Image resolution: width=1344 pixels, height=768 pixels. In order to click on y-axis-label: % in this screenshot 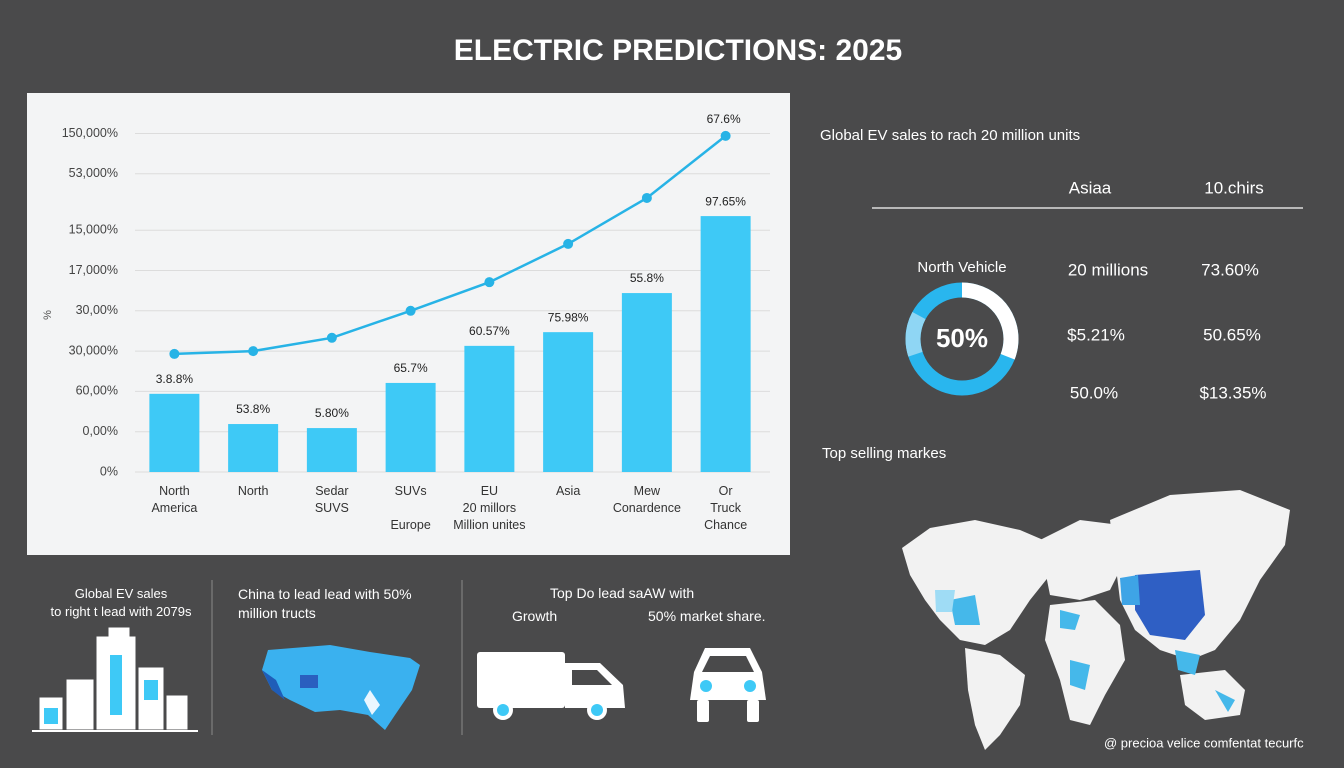, I will do `click(48, 315)`.